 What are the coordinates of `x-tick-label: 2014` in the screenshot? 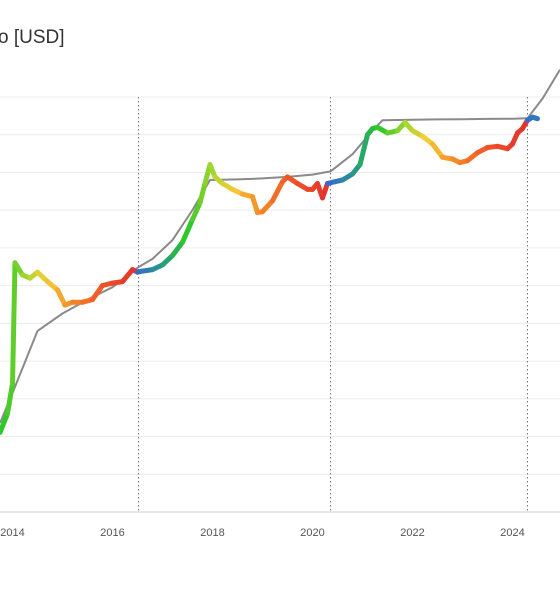 It's located at (12, 533).